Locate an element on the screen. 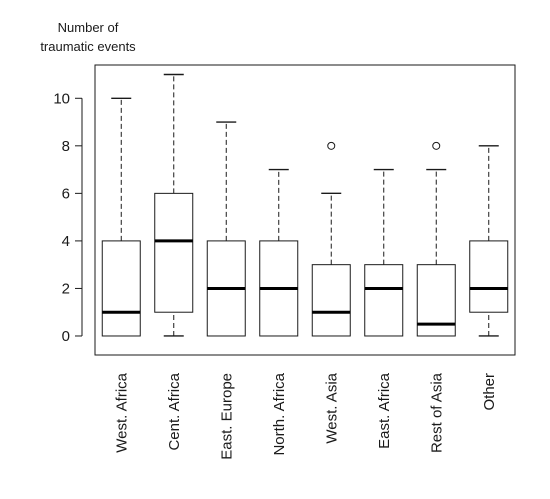 This screenshot has width=550, height=499. box-west-asia is located at coordinates (331, 300).